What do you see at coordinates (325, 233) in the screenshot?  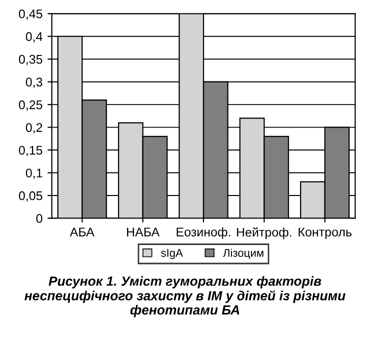 I see `x-tick-label: Контроль` at bounding box center [325, 233].